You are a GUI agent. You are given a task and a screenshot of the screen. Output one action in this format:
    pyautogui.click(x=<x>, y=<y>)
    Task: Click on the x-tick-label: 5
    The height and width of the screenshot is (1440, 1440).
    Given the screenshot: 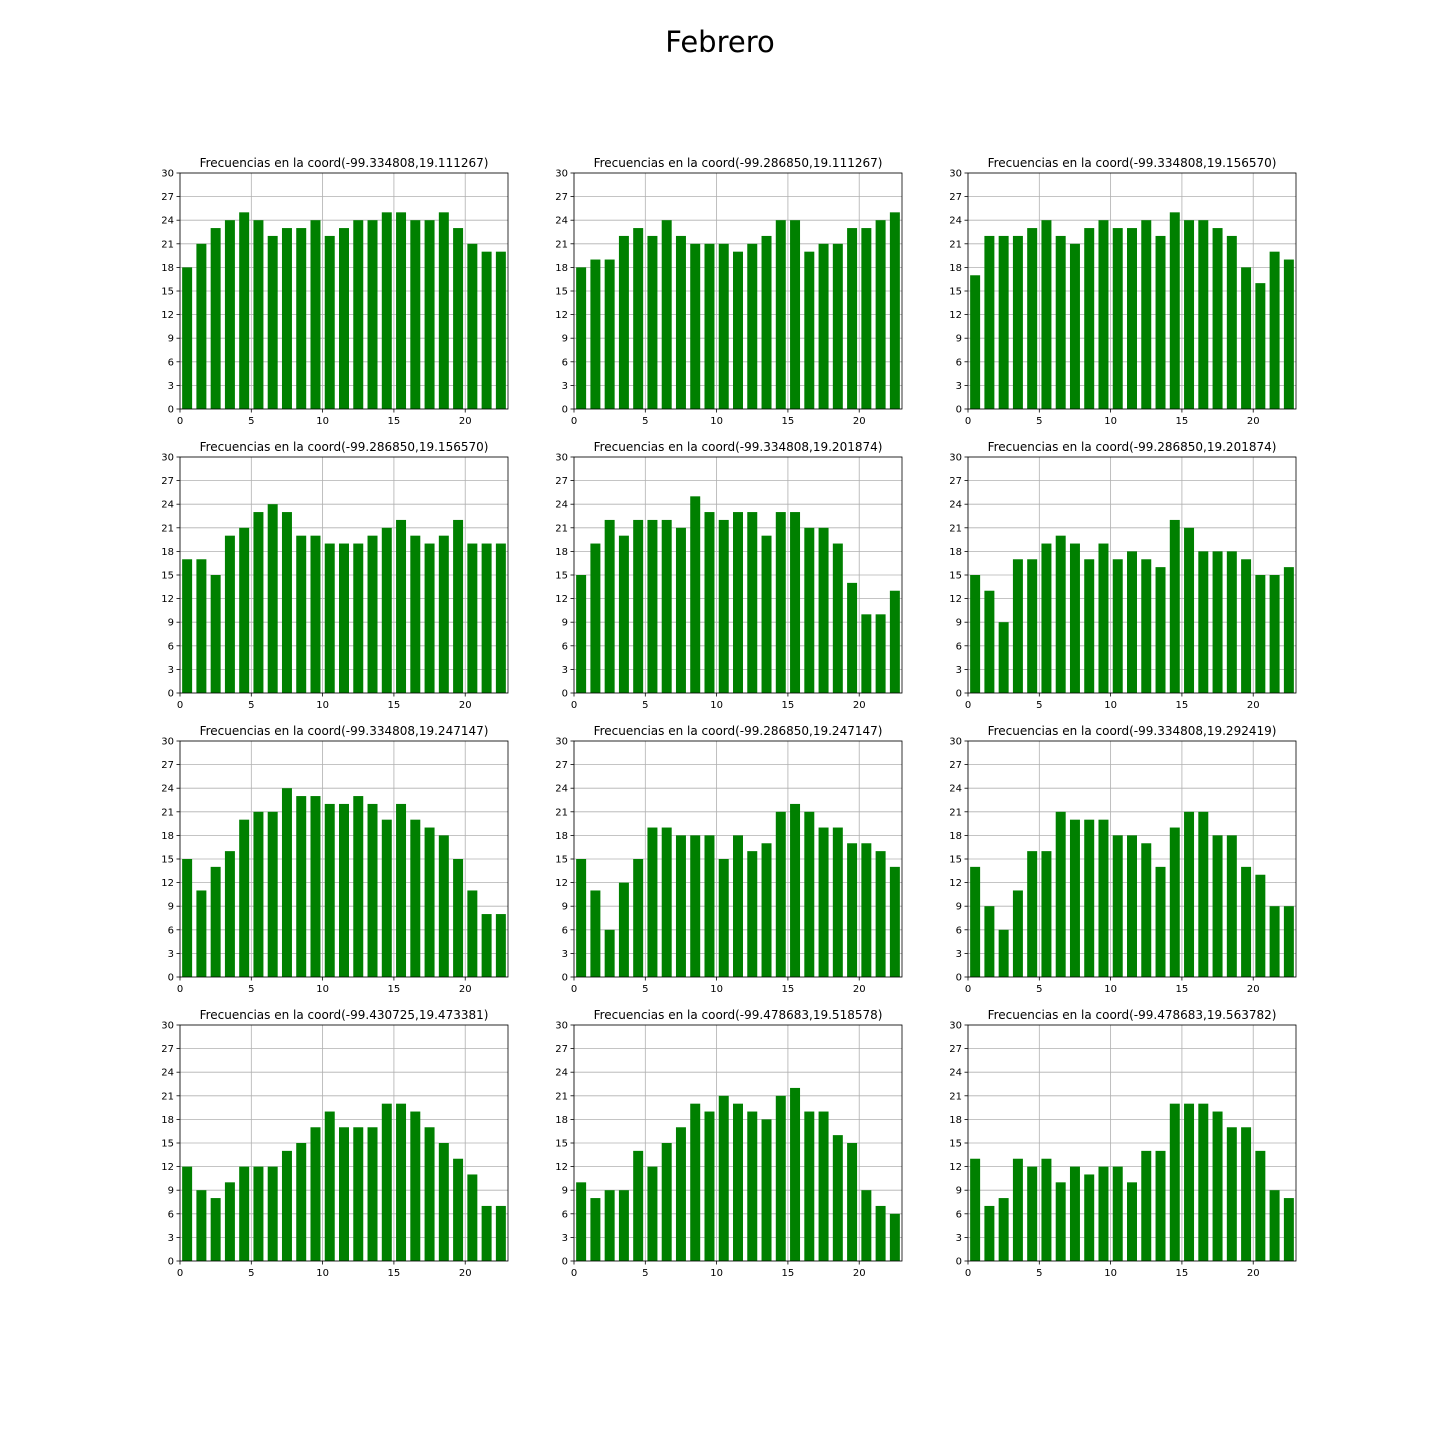 What is the action you would take?
    pyautogui.click(x=1039, y=989)
    